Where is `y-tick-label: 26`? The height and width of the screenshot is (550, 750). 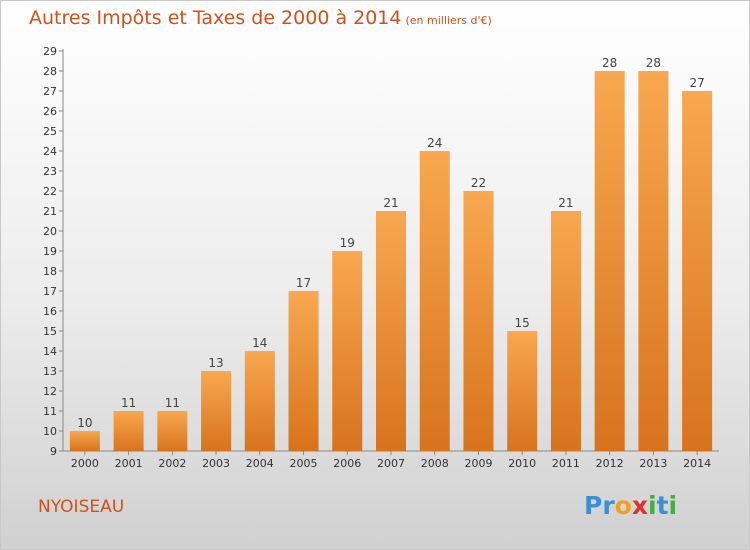
y-tick-label: 26 is located at coordinates (50, 111).